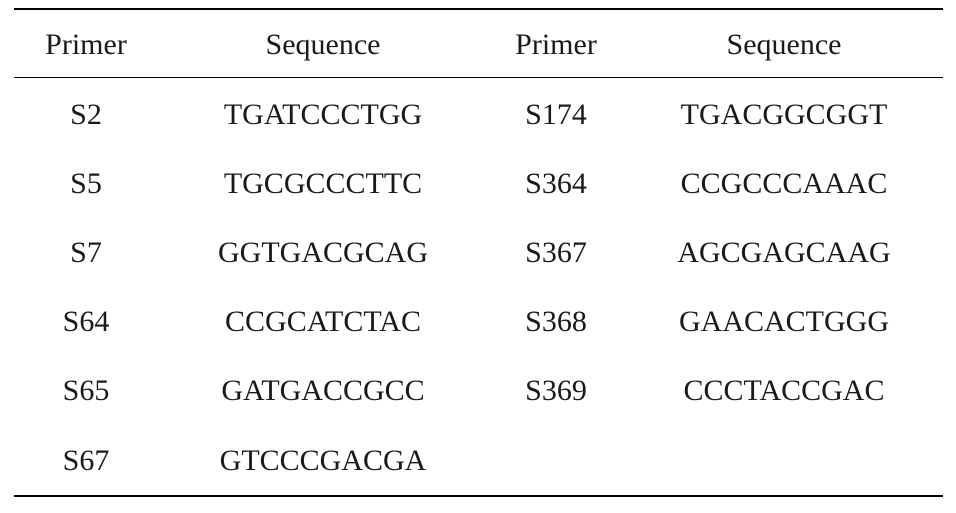  What do you see at coordinates (556, 252) in the screenshot?
I see `table-cell: S367` at bounding box center [556, 252].